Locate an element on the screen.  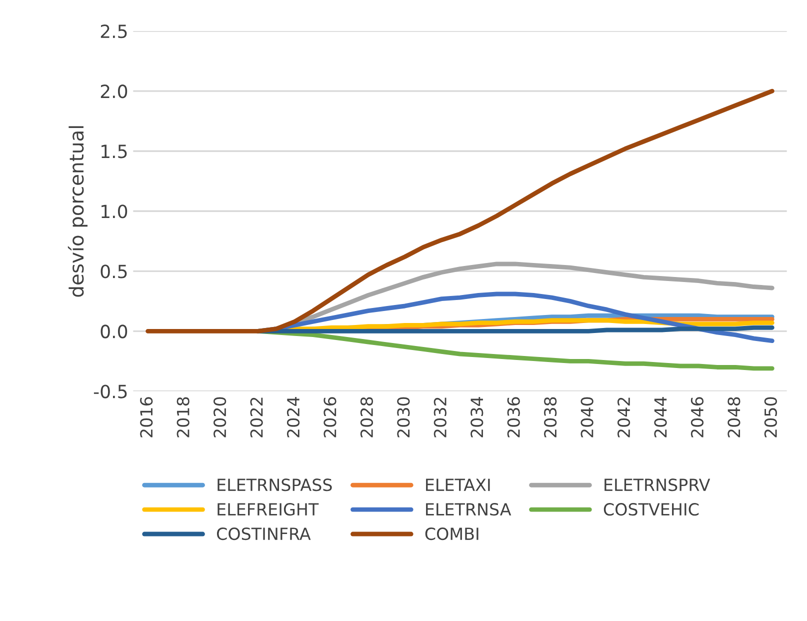
x-tick-label: 2018 is located at coordinates (183, 417).